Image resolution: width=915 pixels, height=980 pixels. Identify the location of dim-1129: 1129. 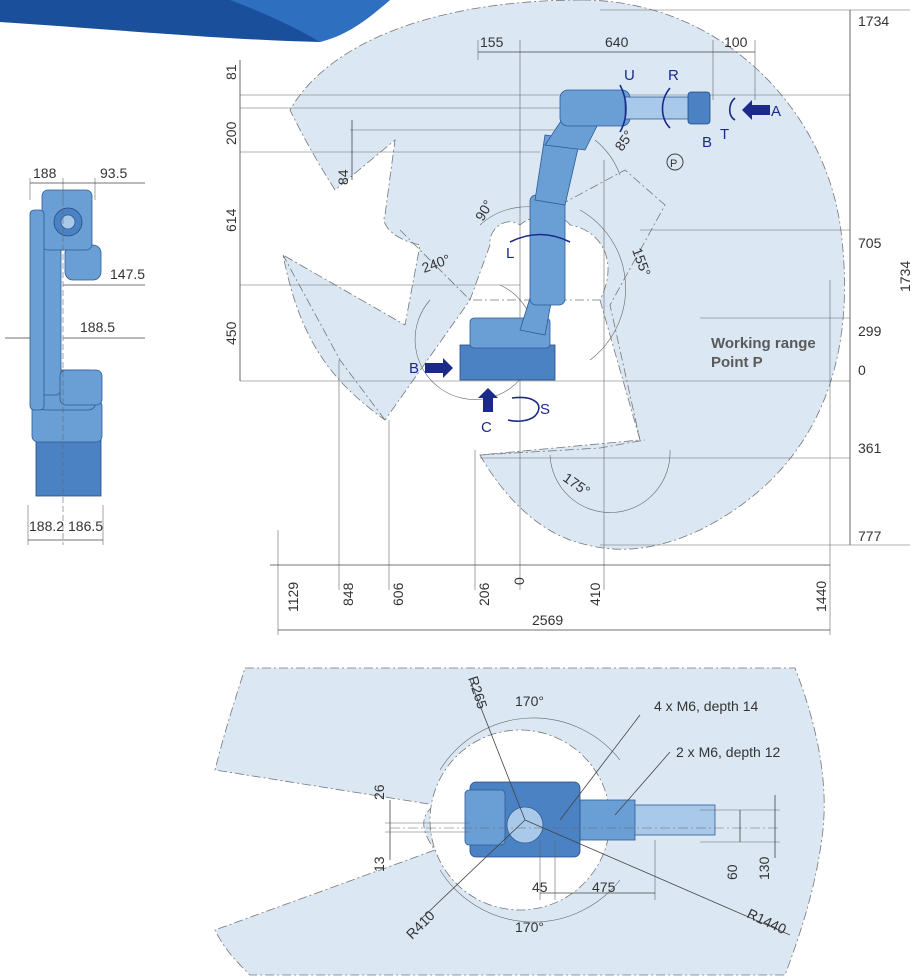
(293, 597).